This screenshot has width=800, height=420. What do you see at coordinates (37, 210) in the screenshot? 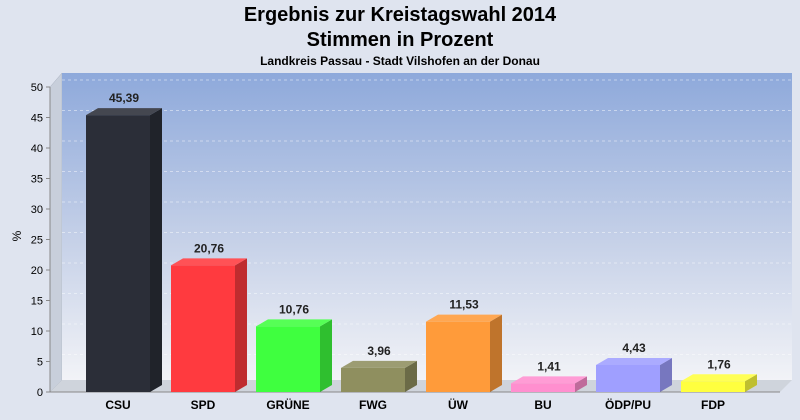
I see `y-tick-label: 30` at bounding box center [37, 210].